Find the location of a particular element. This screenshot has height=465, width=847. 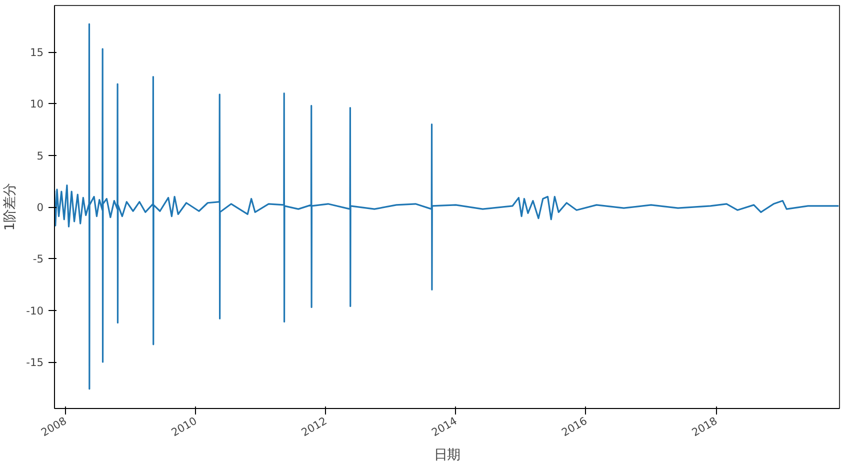

y-tick-label: 5 is located at coordinates (40, 155).